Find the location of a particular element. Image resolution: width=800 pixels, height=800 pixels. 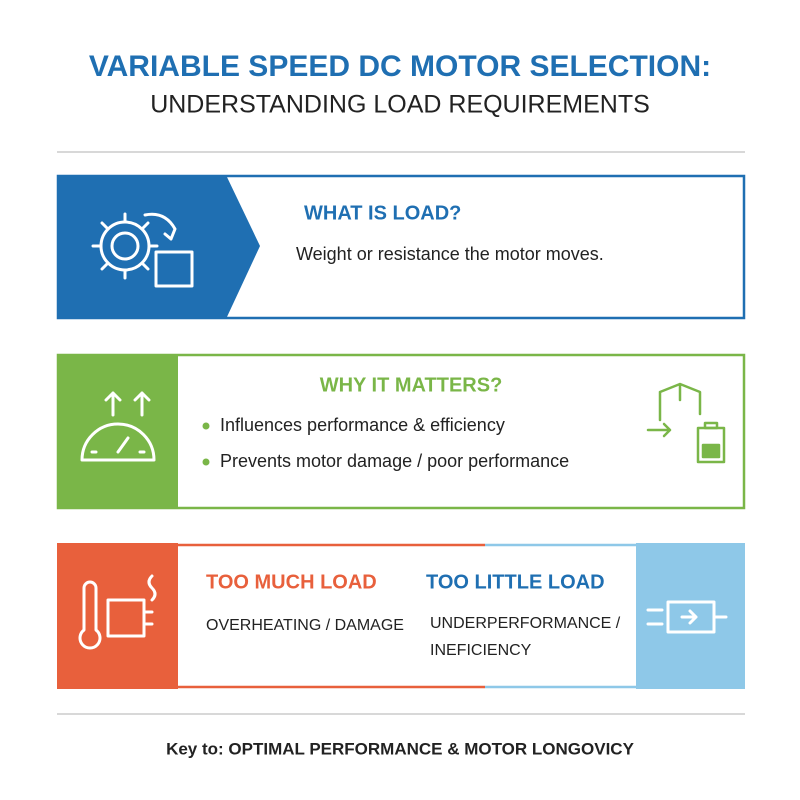

subtitle: UNDERSTANDING LOAD REQUIREMENTS is located at coordinates (400, 105).